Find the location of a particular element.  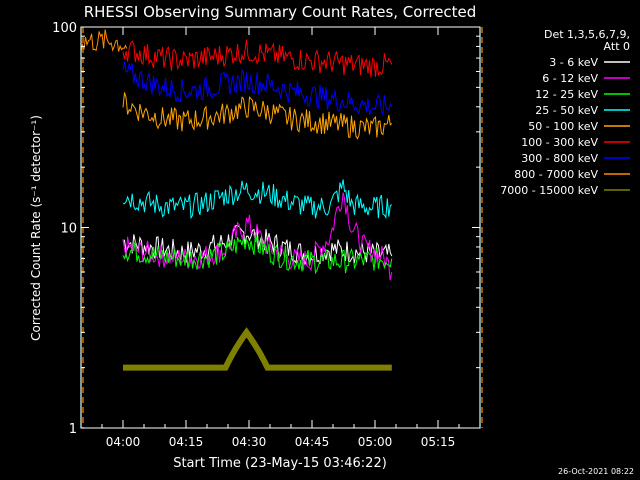

legend-entry-label: 6 - 12 keV is located at coordinates (570, 78).